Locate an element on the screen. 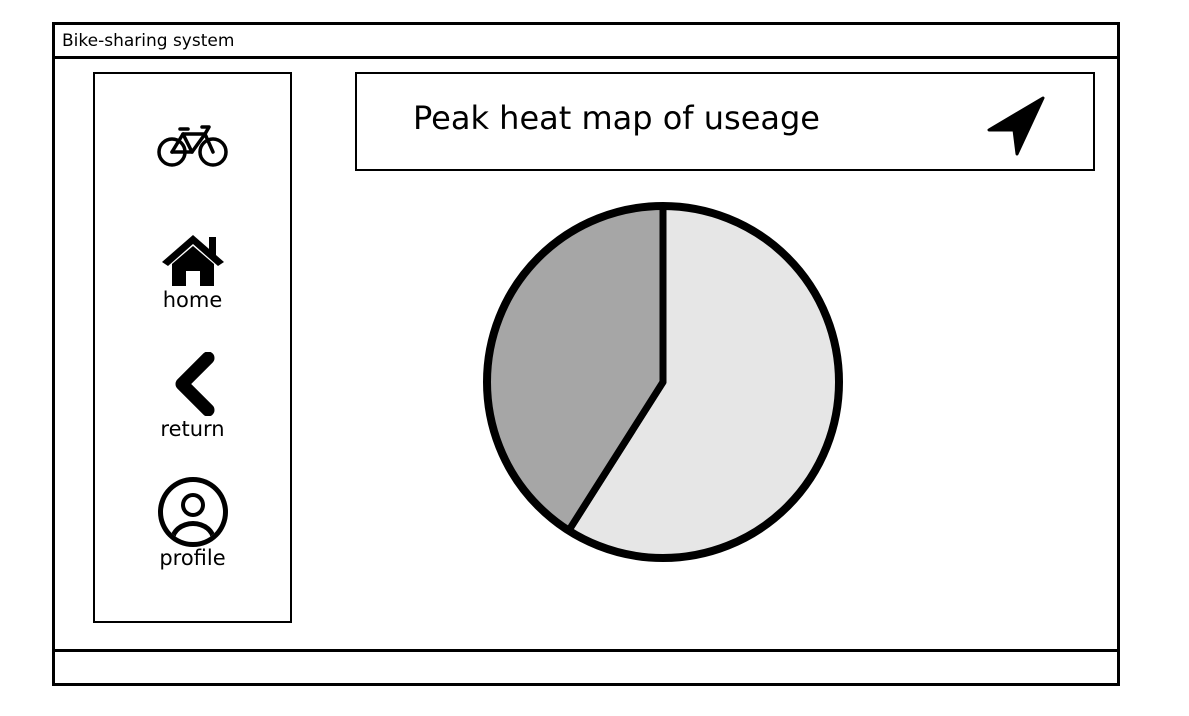 This screenshot has width=1189, height=716. navigation-arrow-icon is located at coordinates (1017, 126).